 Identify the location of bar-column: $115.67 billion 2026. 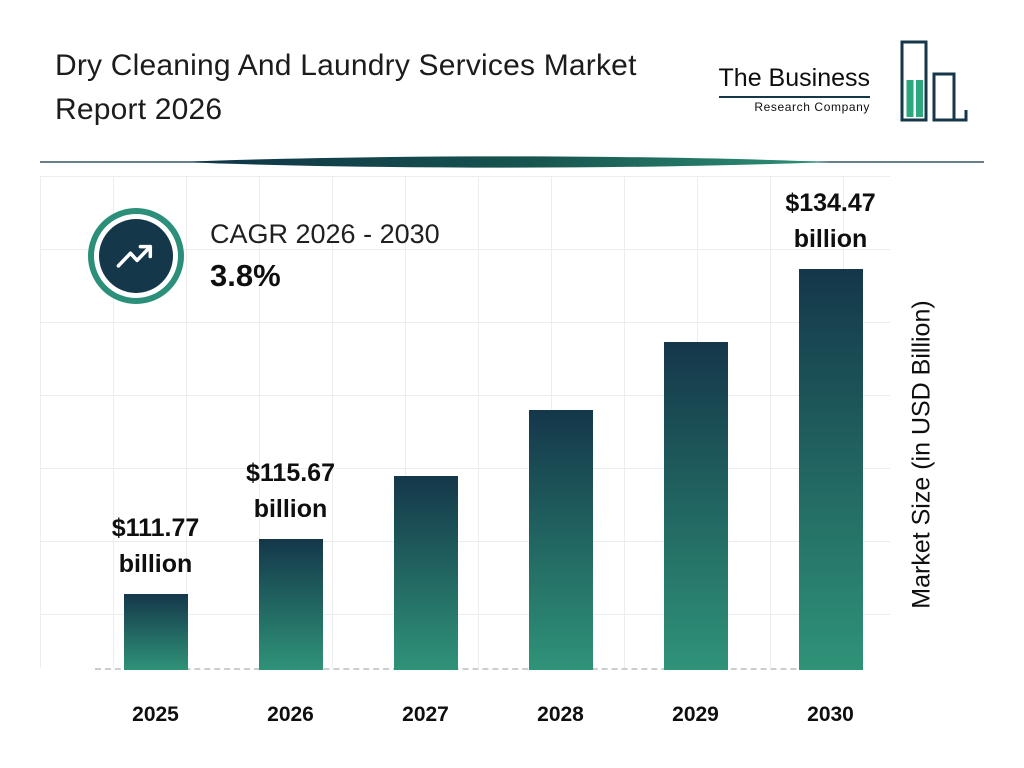
(290, 453).